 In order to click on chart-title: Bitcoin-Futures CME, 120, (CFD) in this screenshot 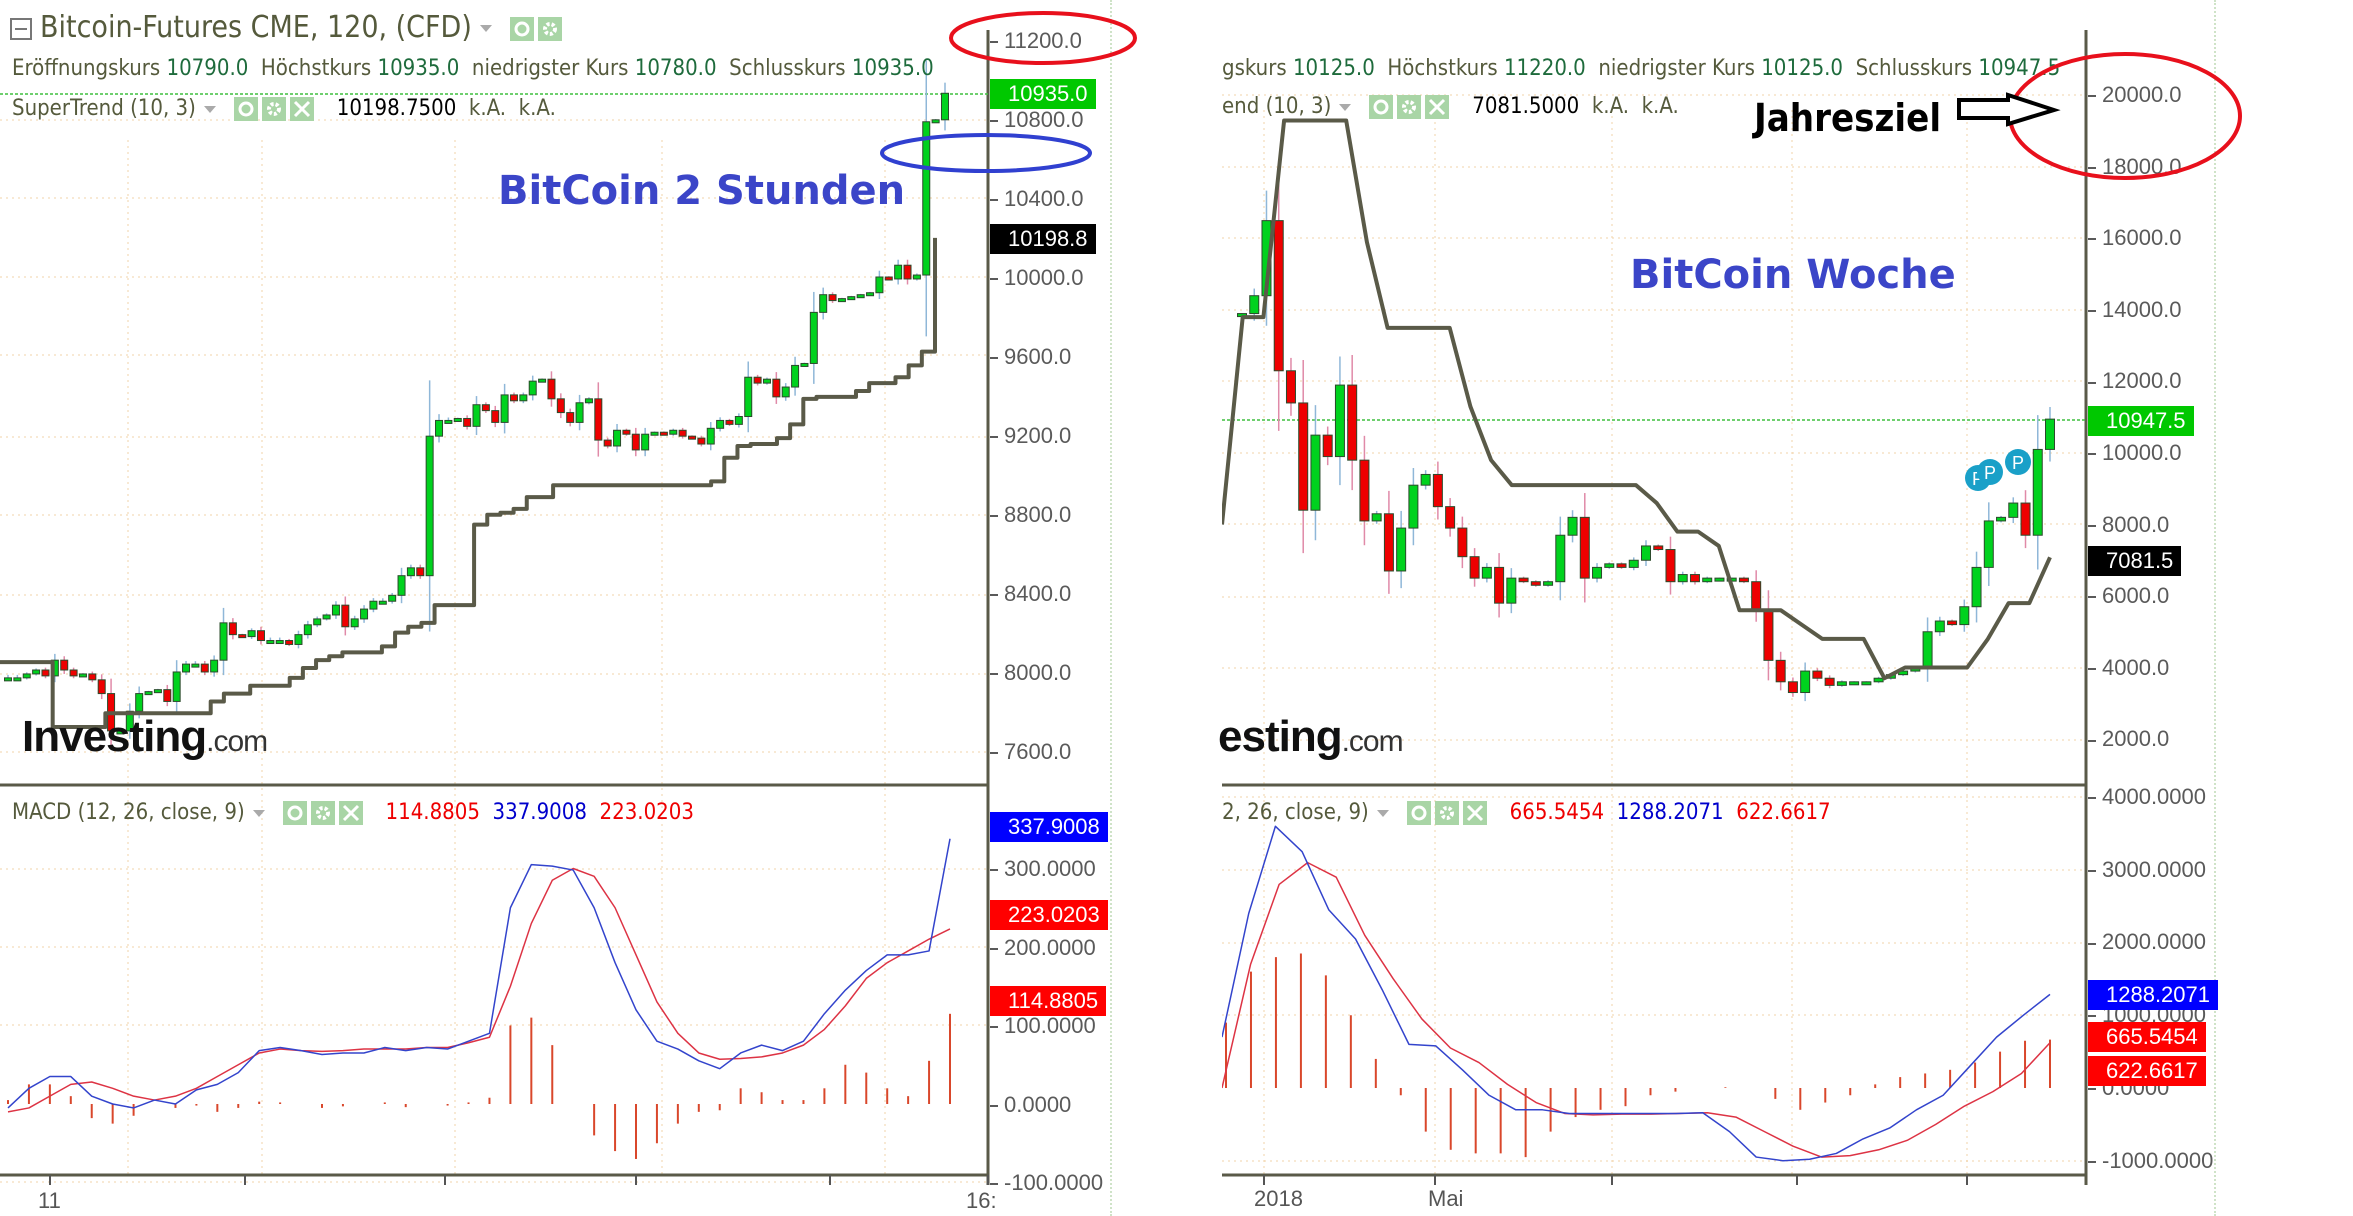, I will do `click(256, 27)`.